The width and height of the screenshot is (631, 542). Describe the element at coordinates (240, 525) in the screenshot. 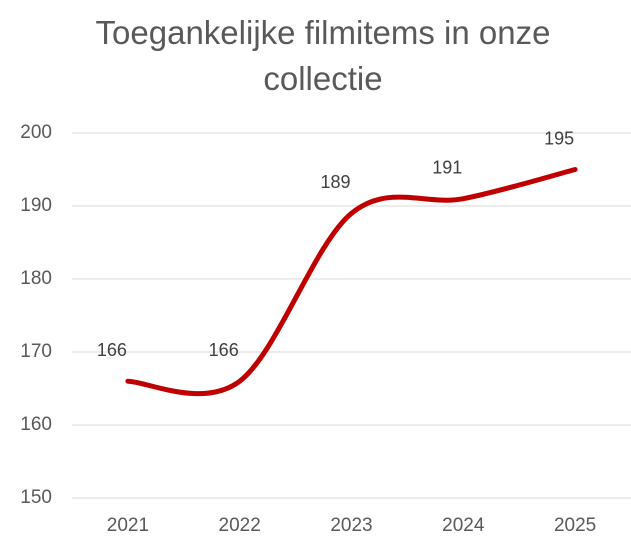

I see `x-tick-label: 2022` at that location.